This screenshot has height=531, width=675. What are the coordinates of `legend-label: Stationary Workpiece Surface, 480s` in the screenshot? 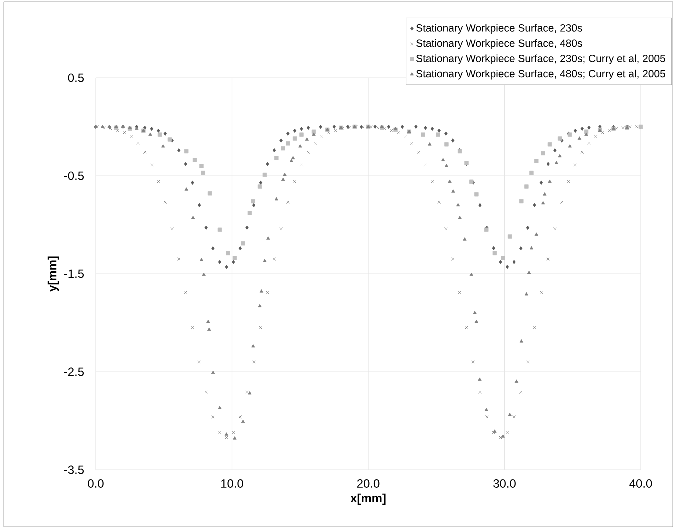 It's located at (499, 44).